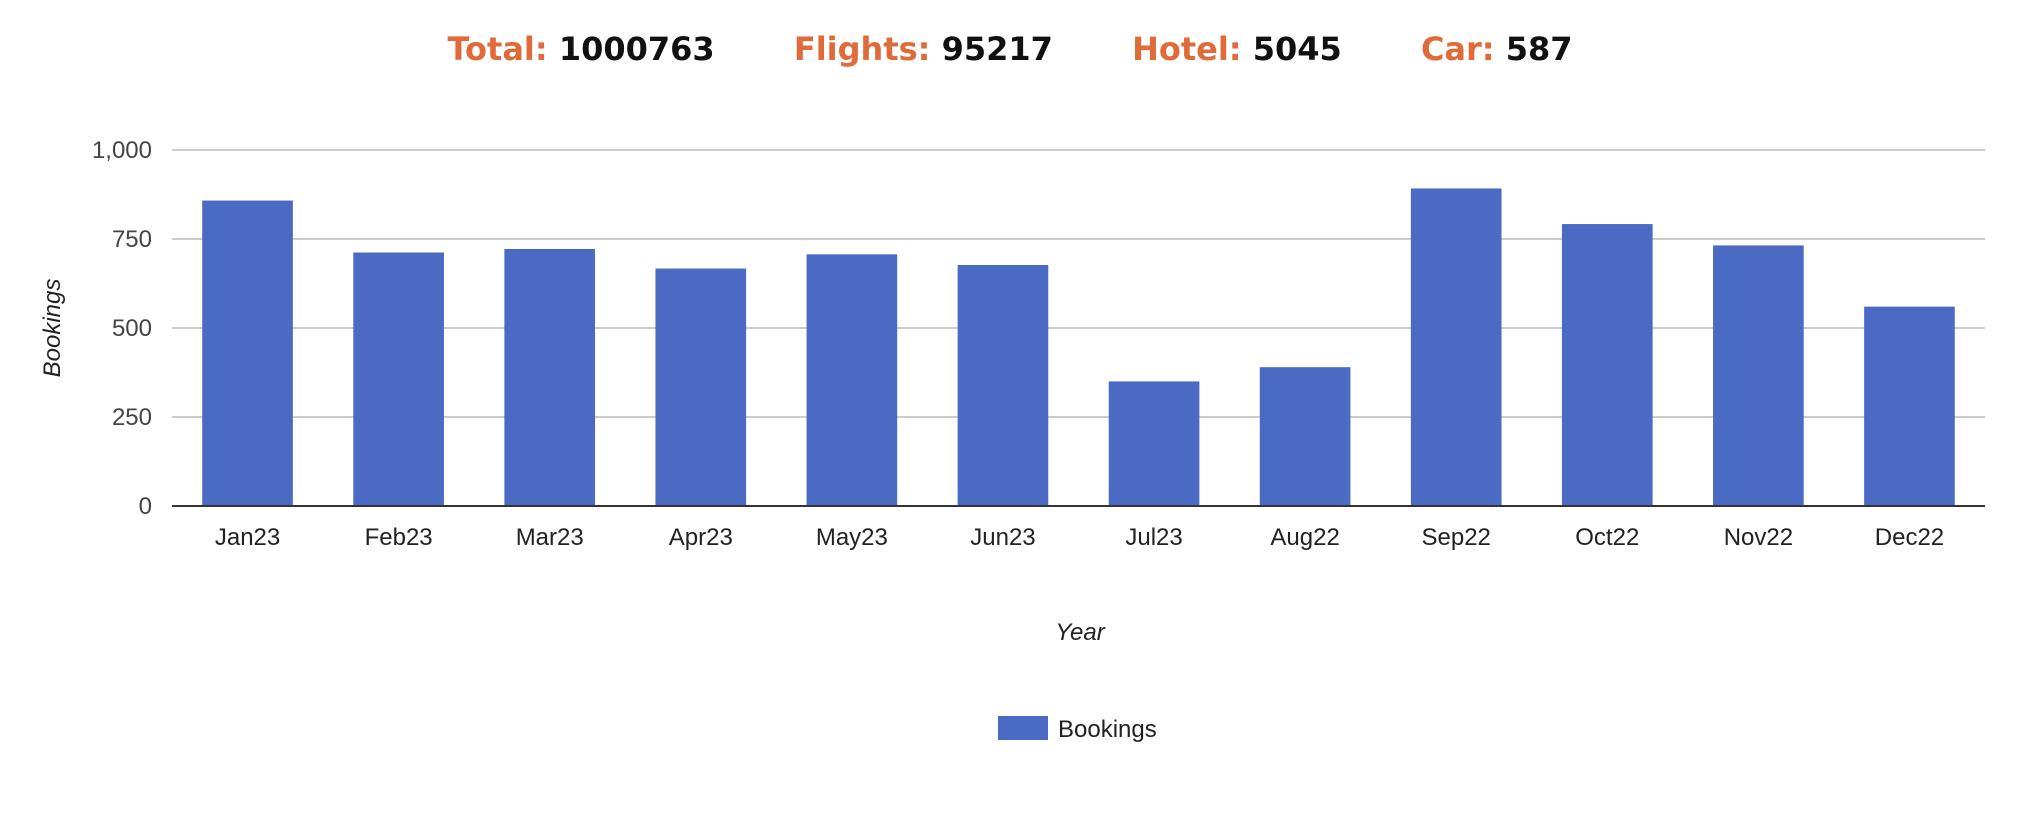 The height and width of the screenshot is (818, 2020). I want to click on y-tick-label: 1,000, so click(122, 150).